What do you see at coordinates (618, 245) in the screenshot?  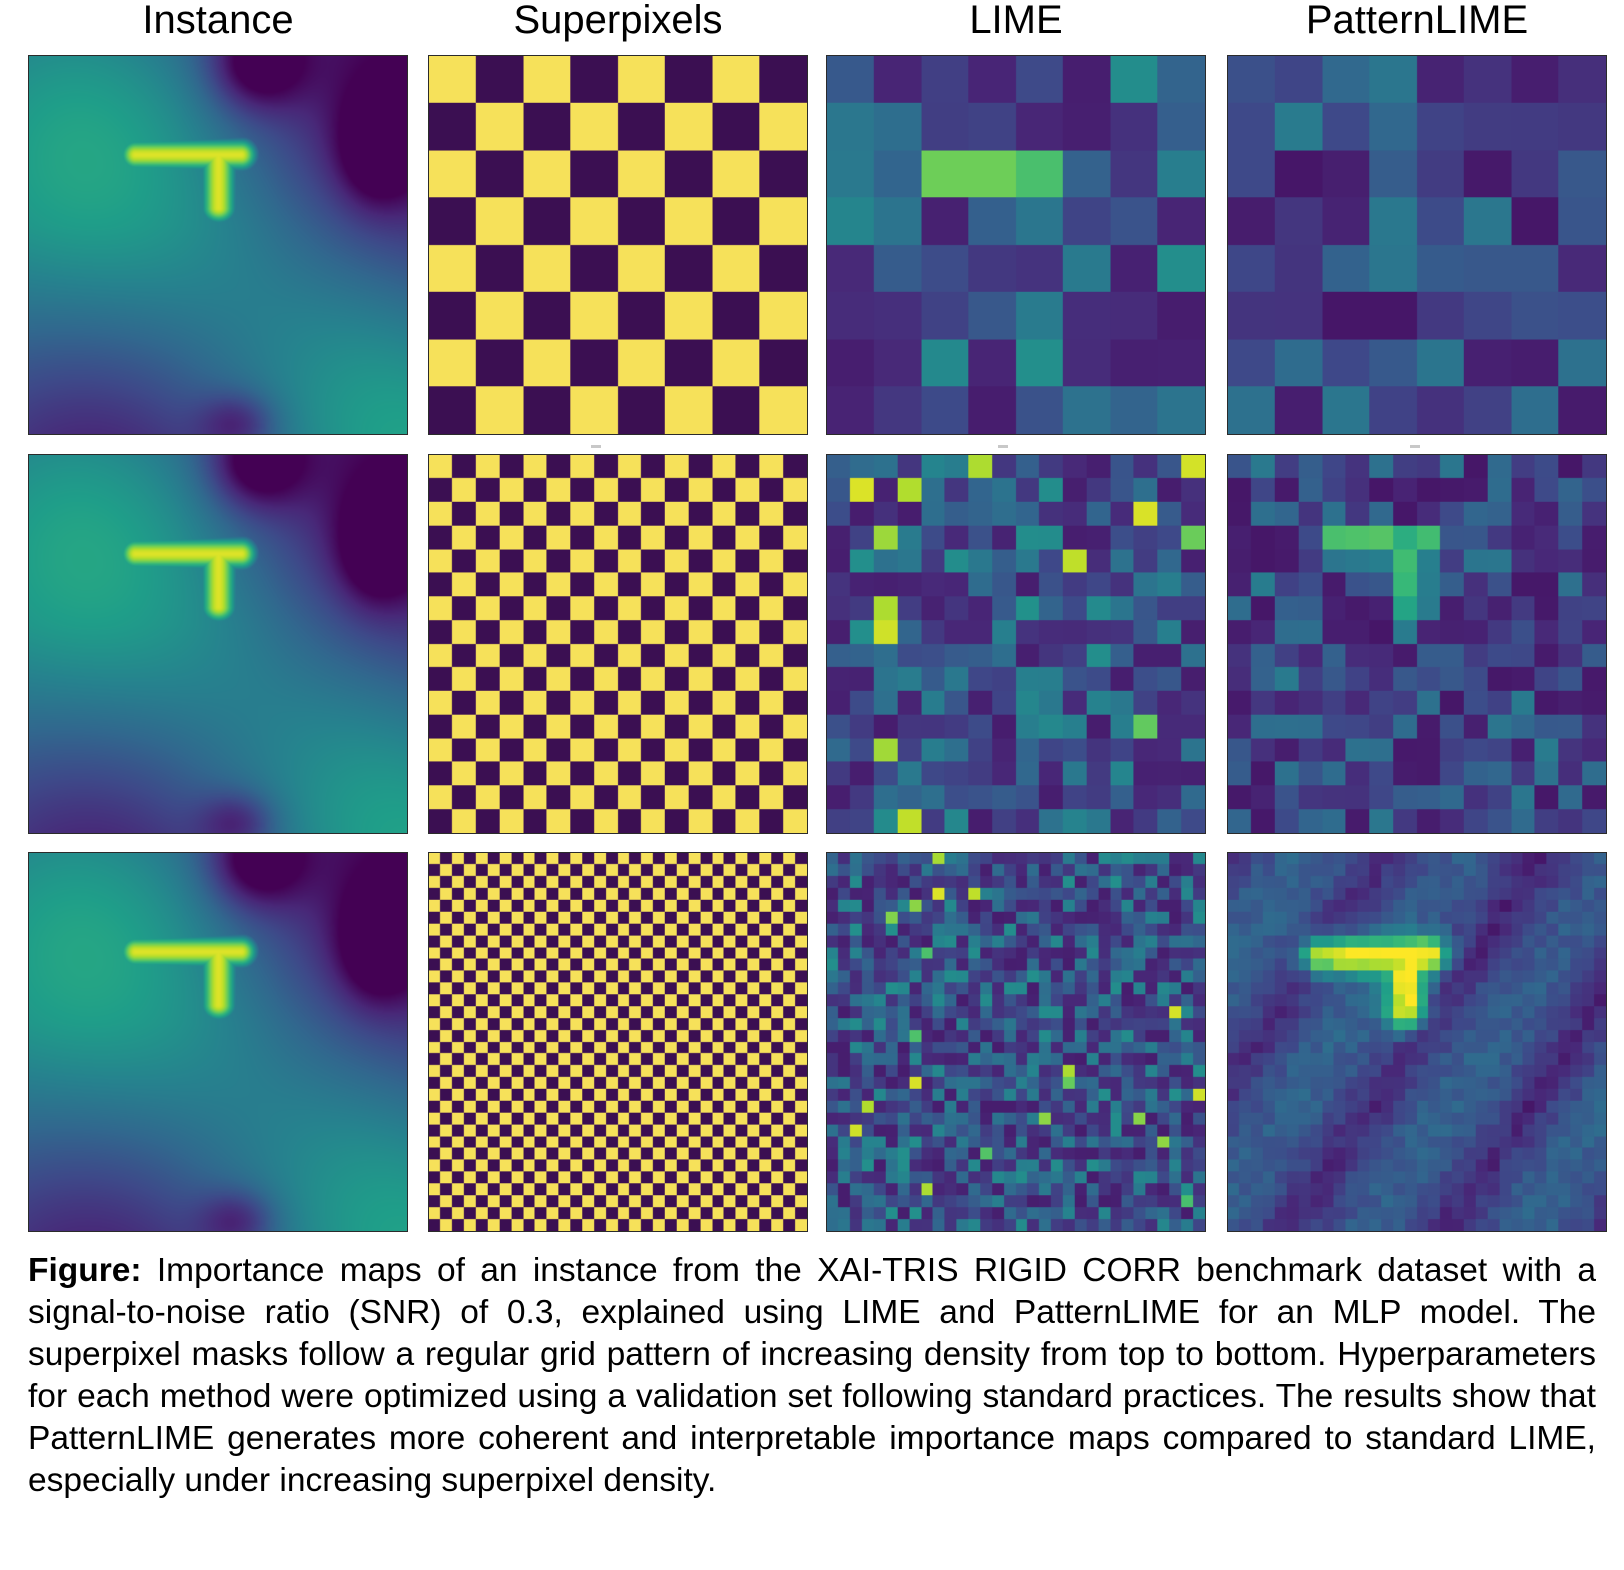 I see `row-1-superpixels-mask` at bounding box center [618, 245].